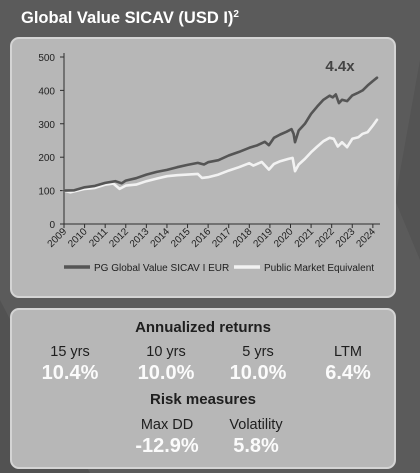 This screenshot has width=420, height=473. What do you see at coordinates (340, 66) in the screenshot?
I see `multiple-annotation: 4.4x` at bounding box center [340, 66].